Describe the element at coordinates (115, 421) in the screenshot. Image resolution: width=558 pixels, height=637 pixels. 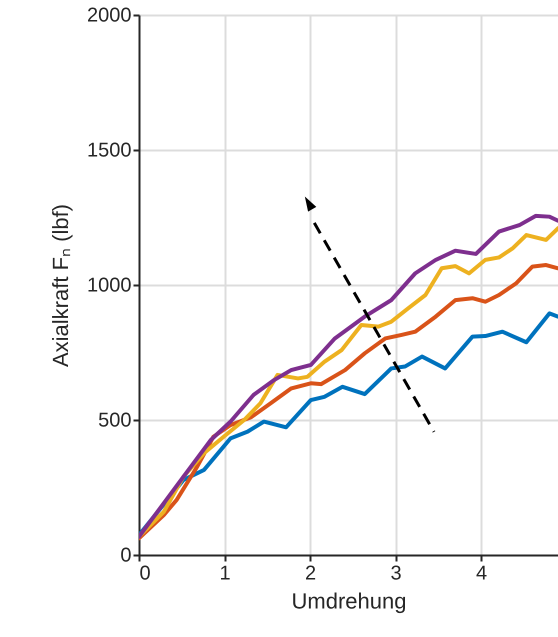
I see `y-tick-label: 500` at that location.